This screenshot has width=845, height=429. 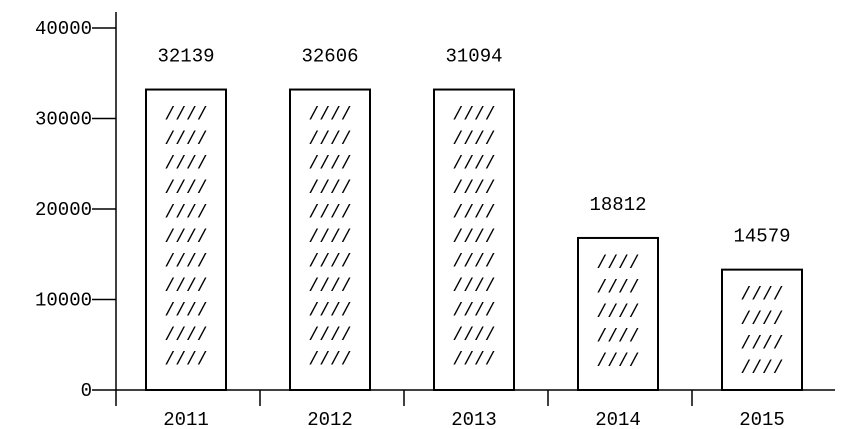 What do you see at coordinates (330, 419) in the screenshot?
I see `x-tick-label: 2012` at bounding box center [330, 419].